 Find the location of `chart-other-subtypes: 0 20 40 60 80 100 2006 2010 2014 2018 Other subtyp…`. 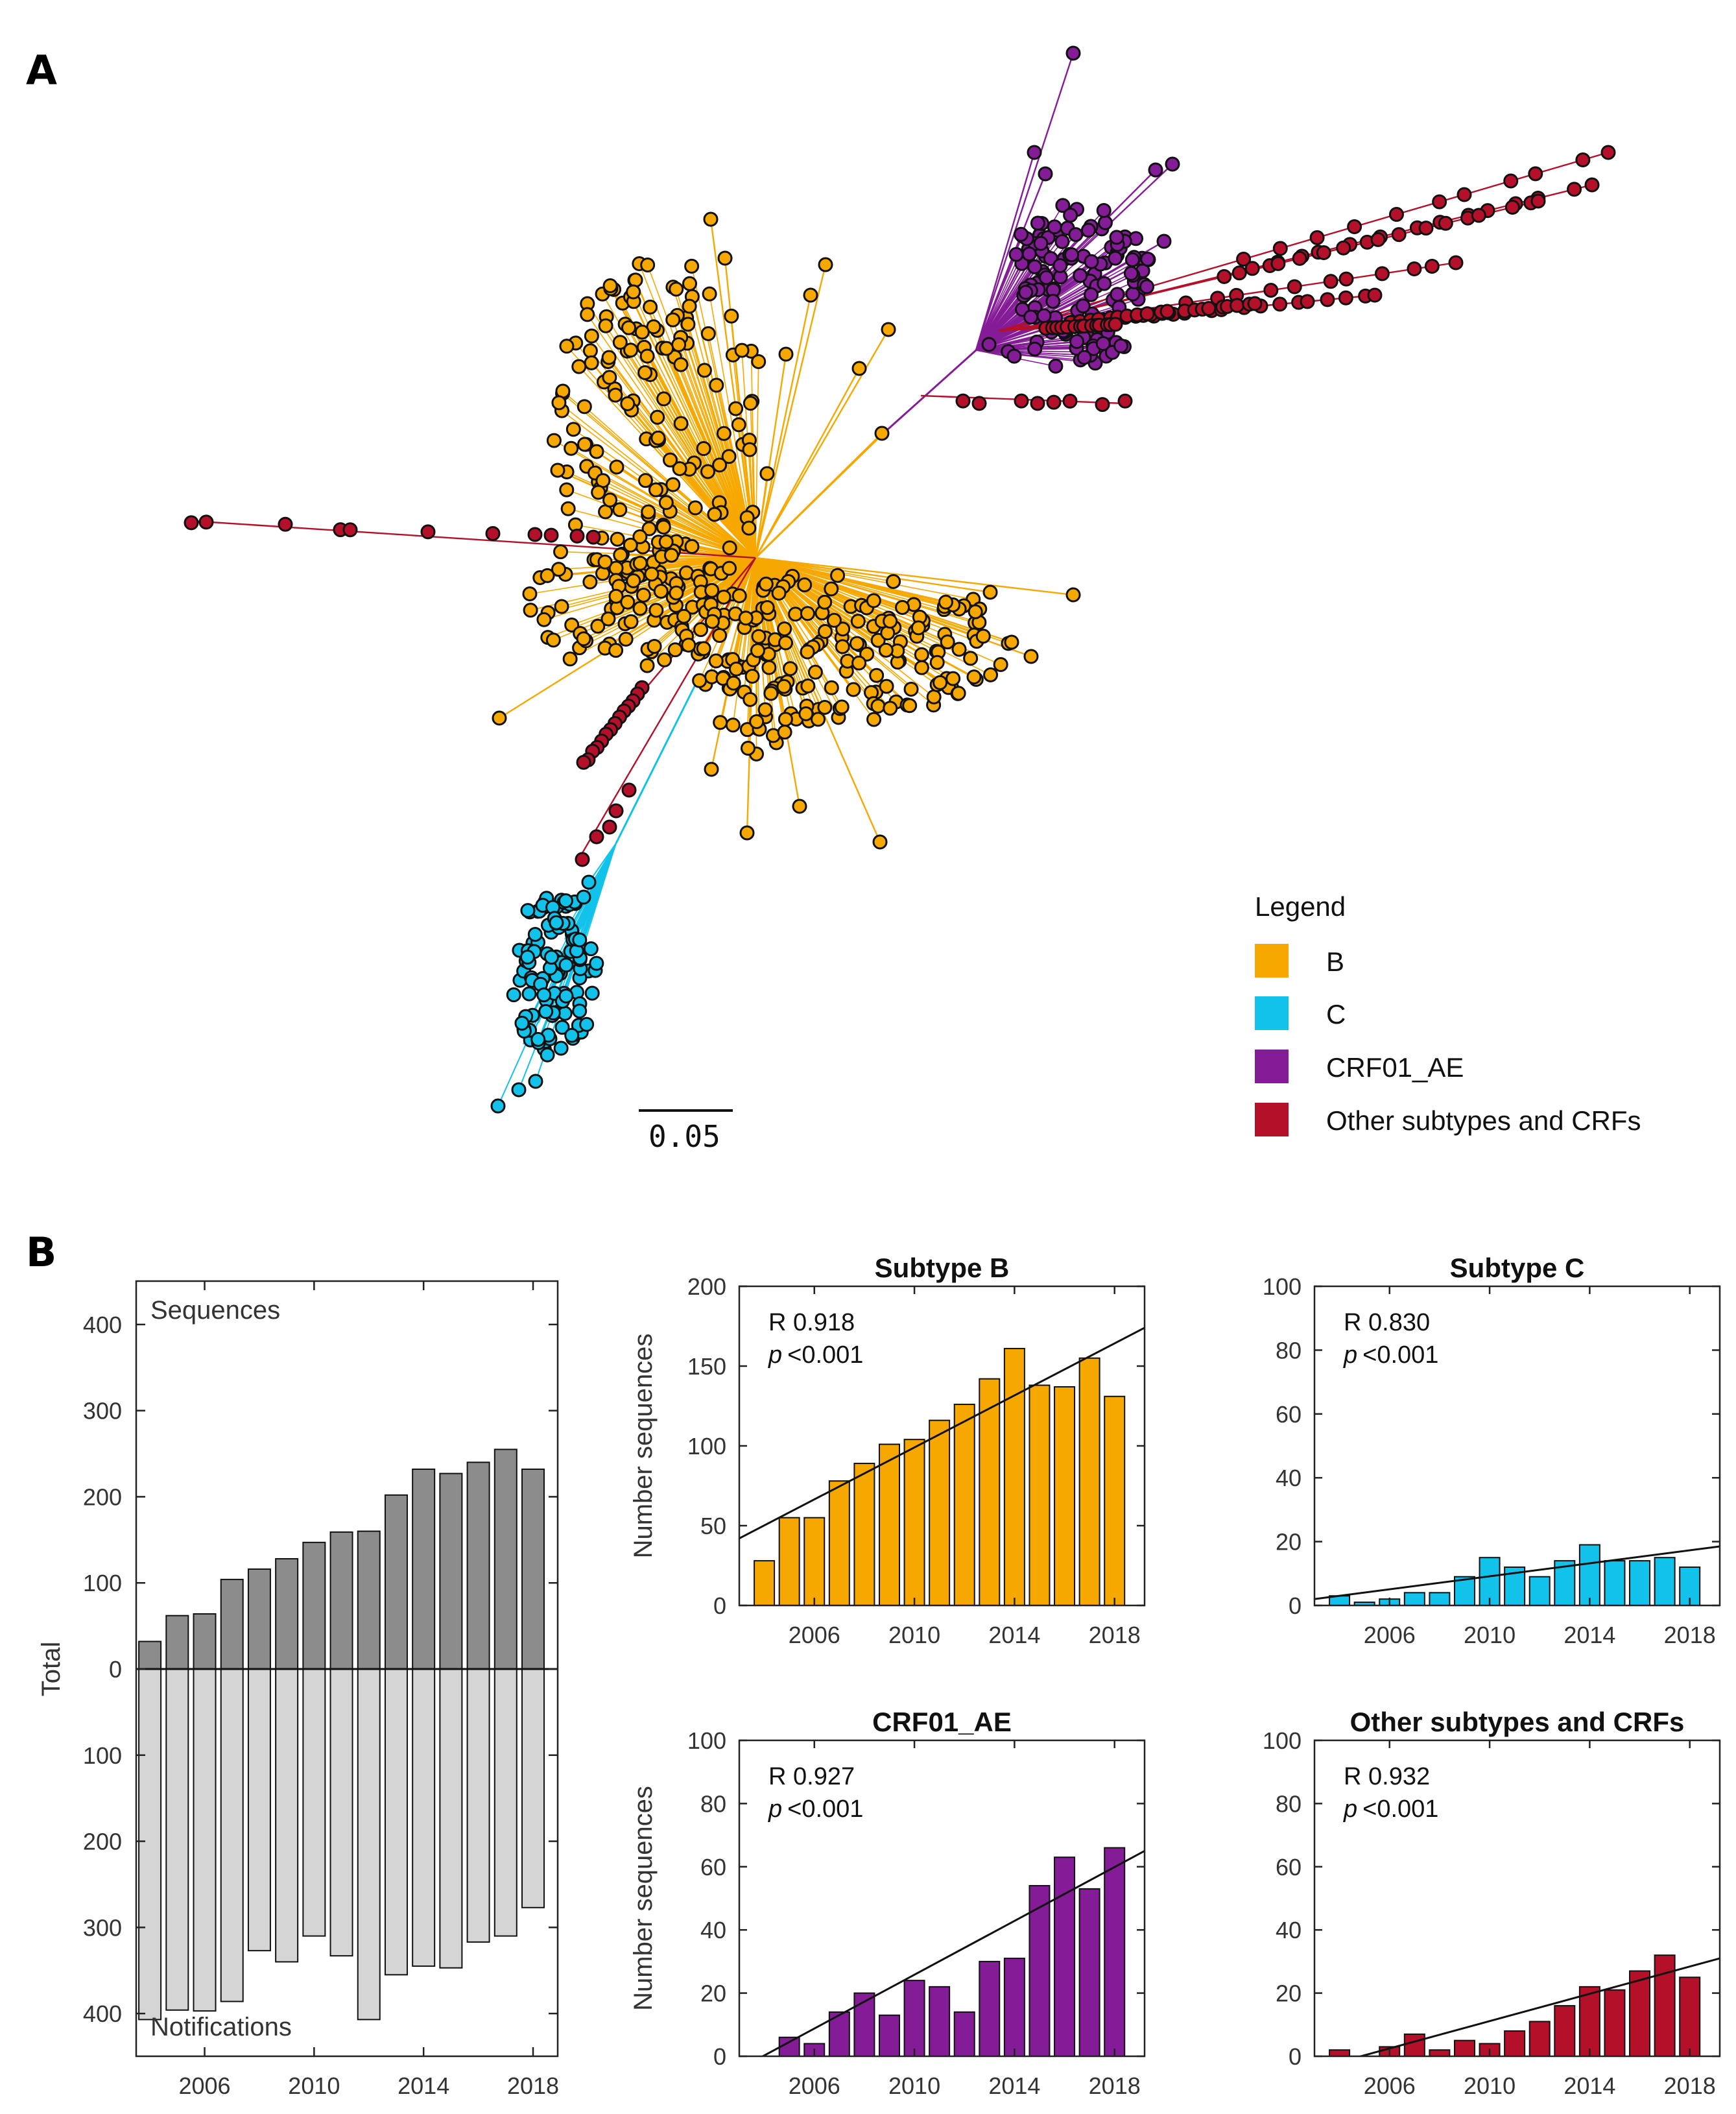

chart-other-subtypes: 0 20 40 60 80 100 2006 2010 2014 2018 Other subtyp… is located at coordinates (1492, 1903).